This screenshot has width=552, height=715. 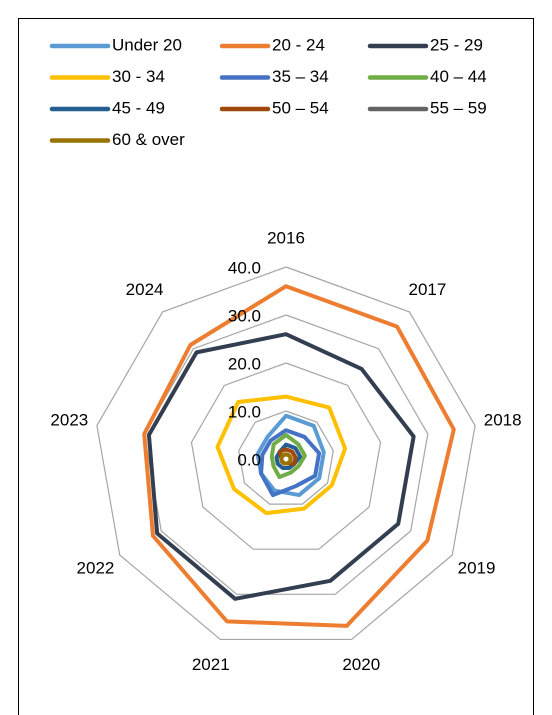 What do you see at coordinates (96, 567) in the screenshot?
I see `category-label: 2022` at bounding box center [96, 567].